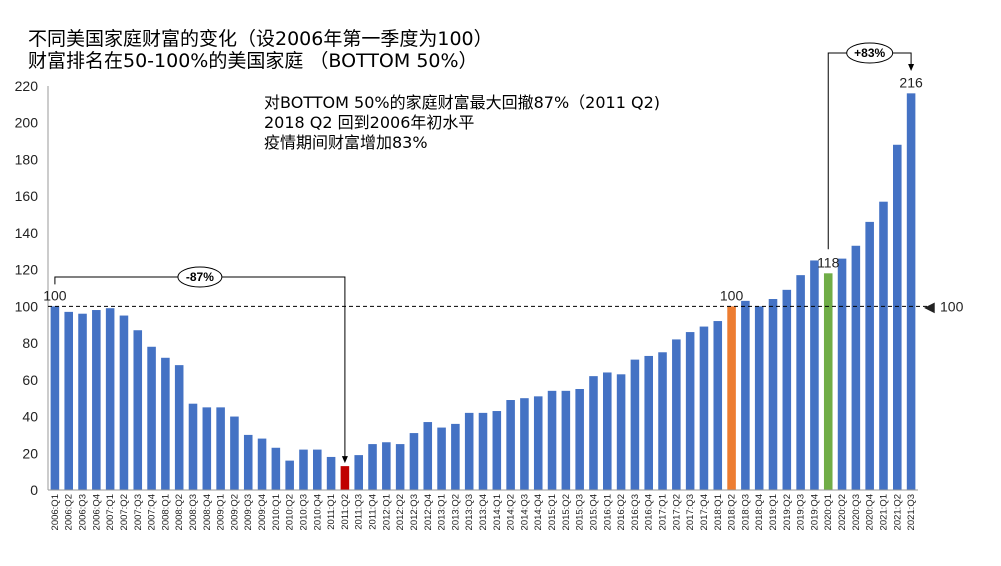 This screenshot has height=566, width=1001. I want to click on x-tick-label: 2010:Q2, so click(290, 512).